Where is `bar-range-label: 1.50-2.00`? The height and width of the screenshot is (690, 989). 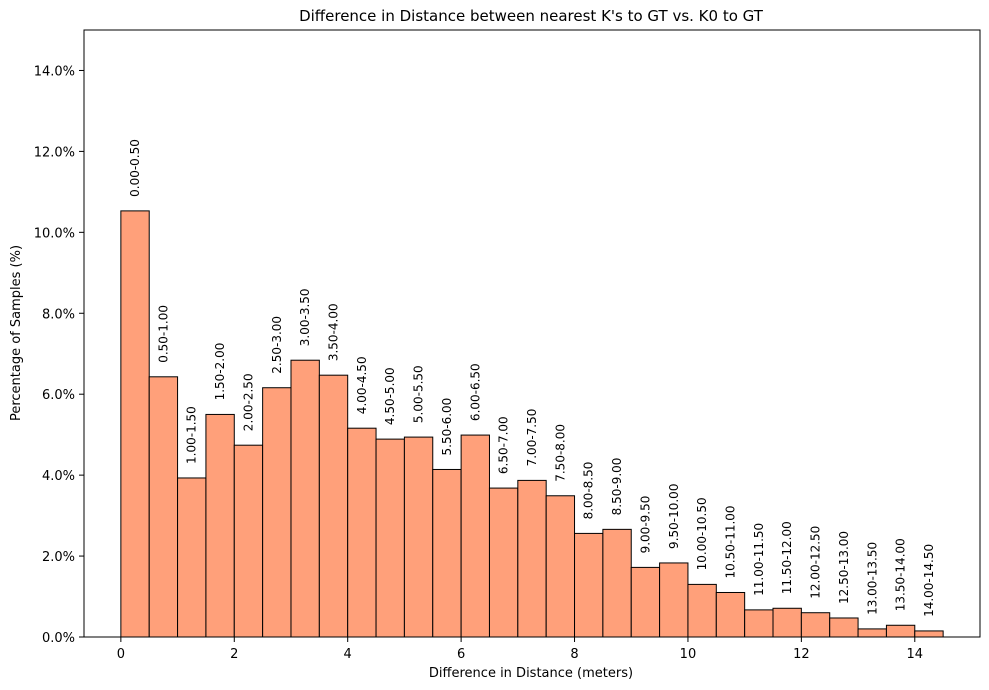 bar-range-label: 1.50-2.00 is located at coordinates (220, 372).